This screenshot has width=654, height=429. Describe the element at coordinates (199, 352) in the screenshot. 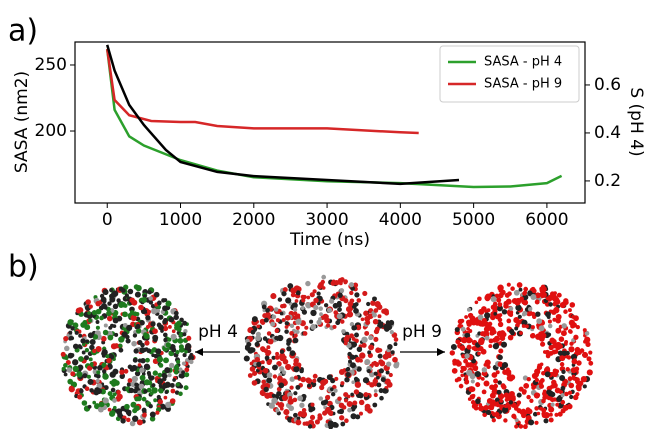

I see `arrow-head` at that location.